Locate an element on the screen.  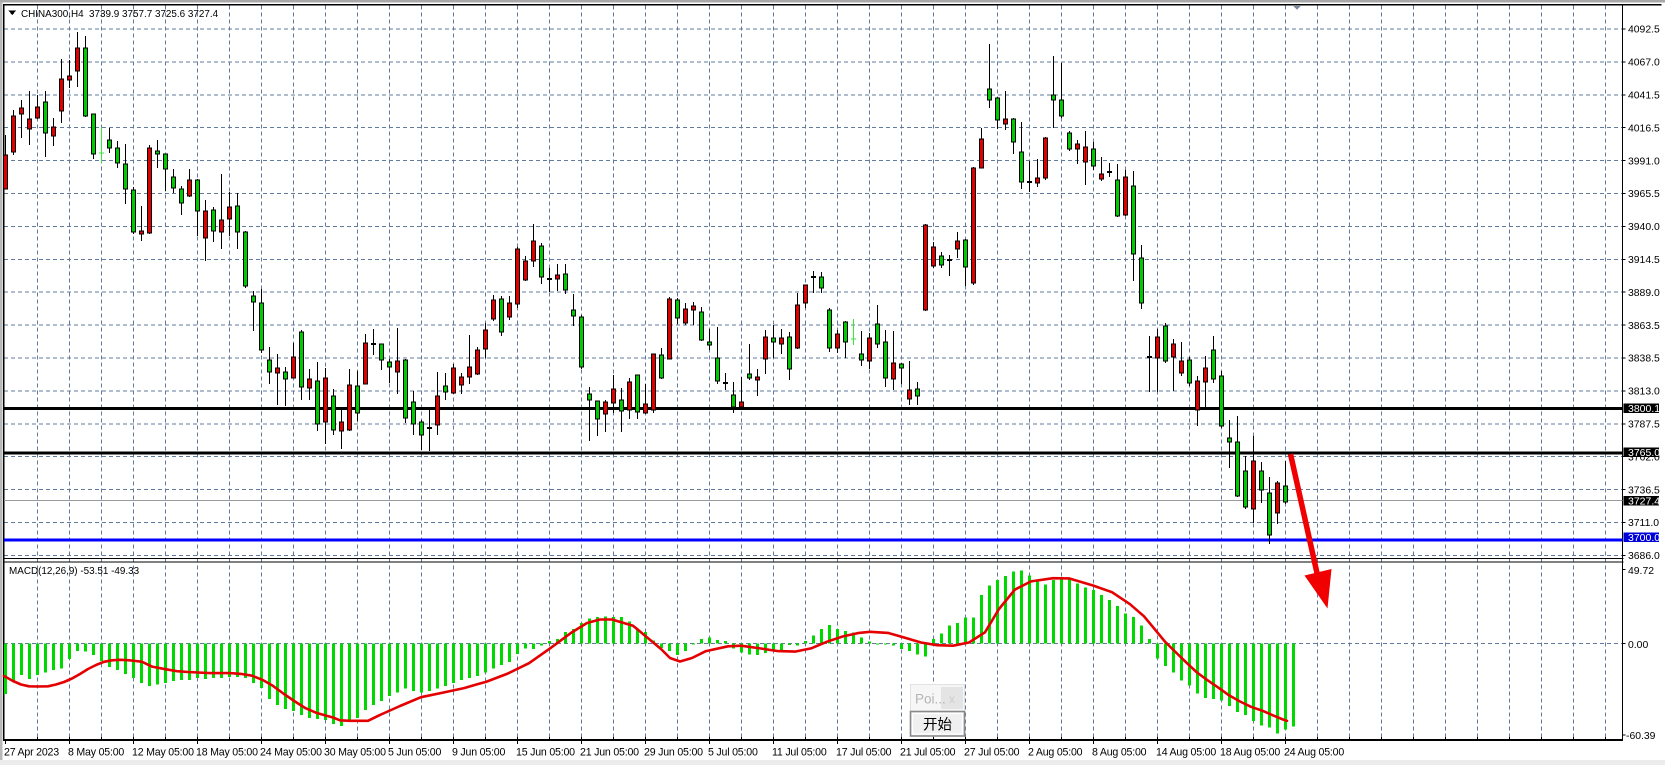
svg-text: -60.39 is located at coordinates (1641, 736).